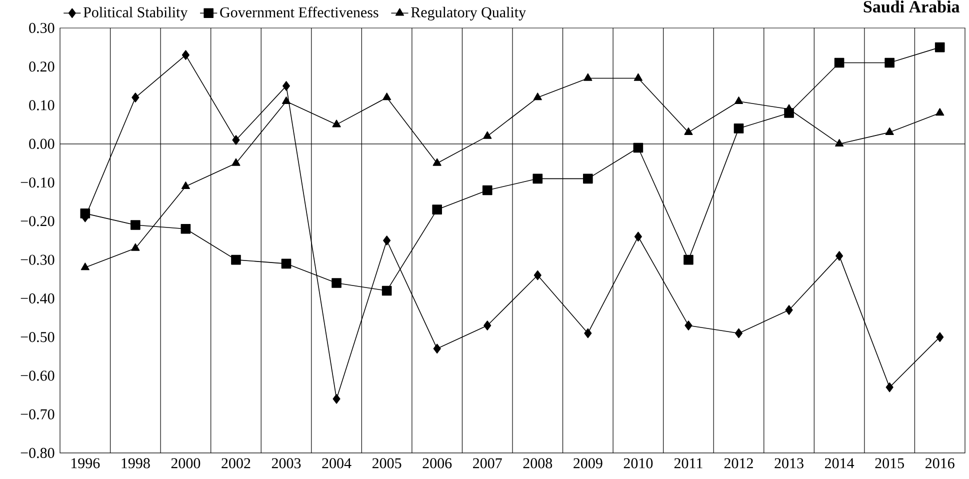 Image resolution: width=969 pixels, height=479 pixels. Describe the element at coordinates (638, 463) in the screenshot. I see `x-tick-label: 2010` at that location.